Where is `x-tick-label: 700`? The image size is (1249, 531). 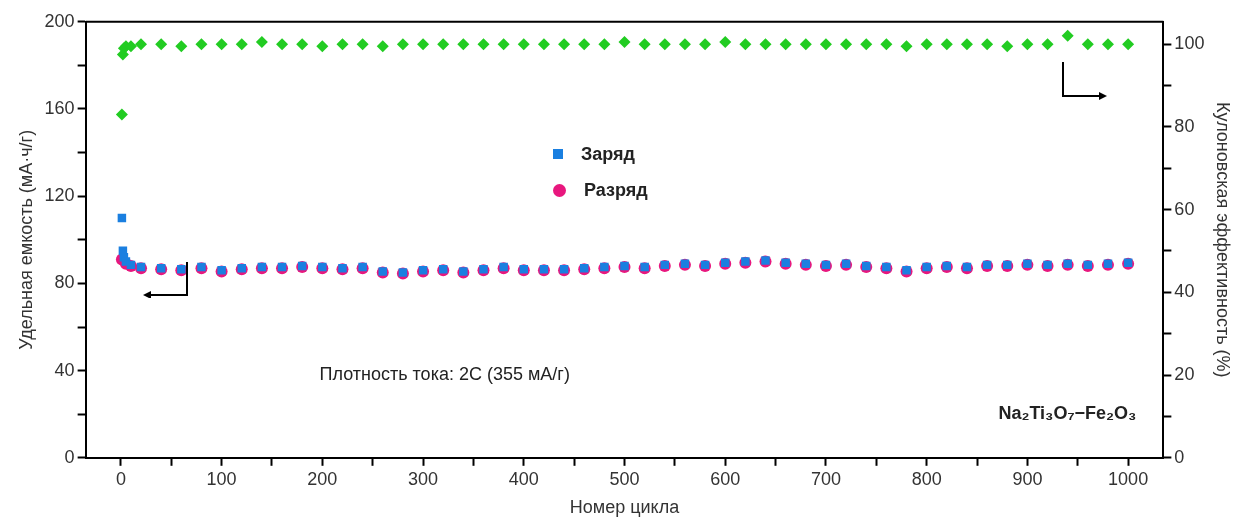
x-tick-label: 700 is located at coordinates (825, 478).